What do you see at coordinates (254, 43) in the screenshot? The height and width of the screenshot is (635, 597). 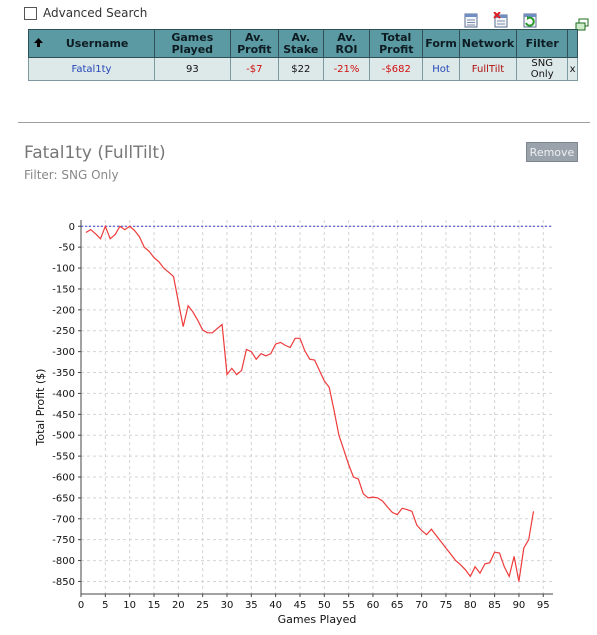 I see `col-av-profit: Av. Profit` at bounding box center [254, 43].